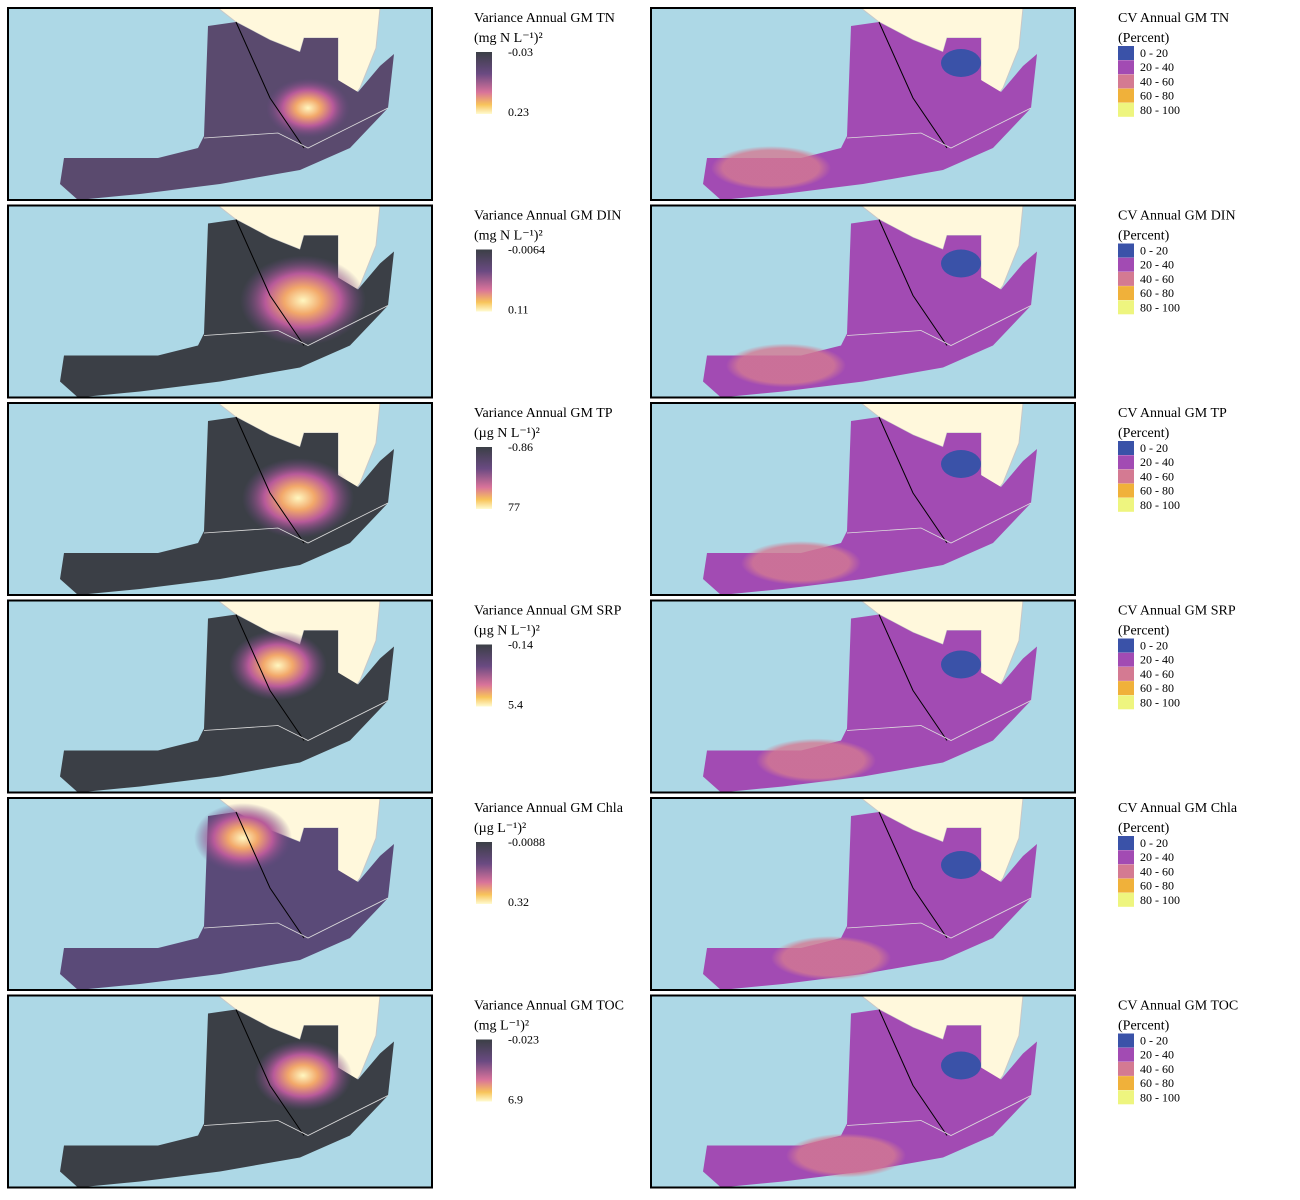 Image resolution: width=1300 pixels, height=1200 pixels. I want to click on legend-title: Variance Annual GM TN, so click(544, 18).